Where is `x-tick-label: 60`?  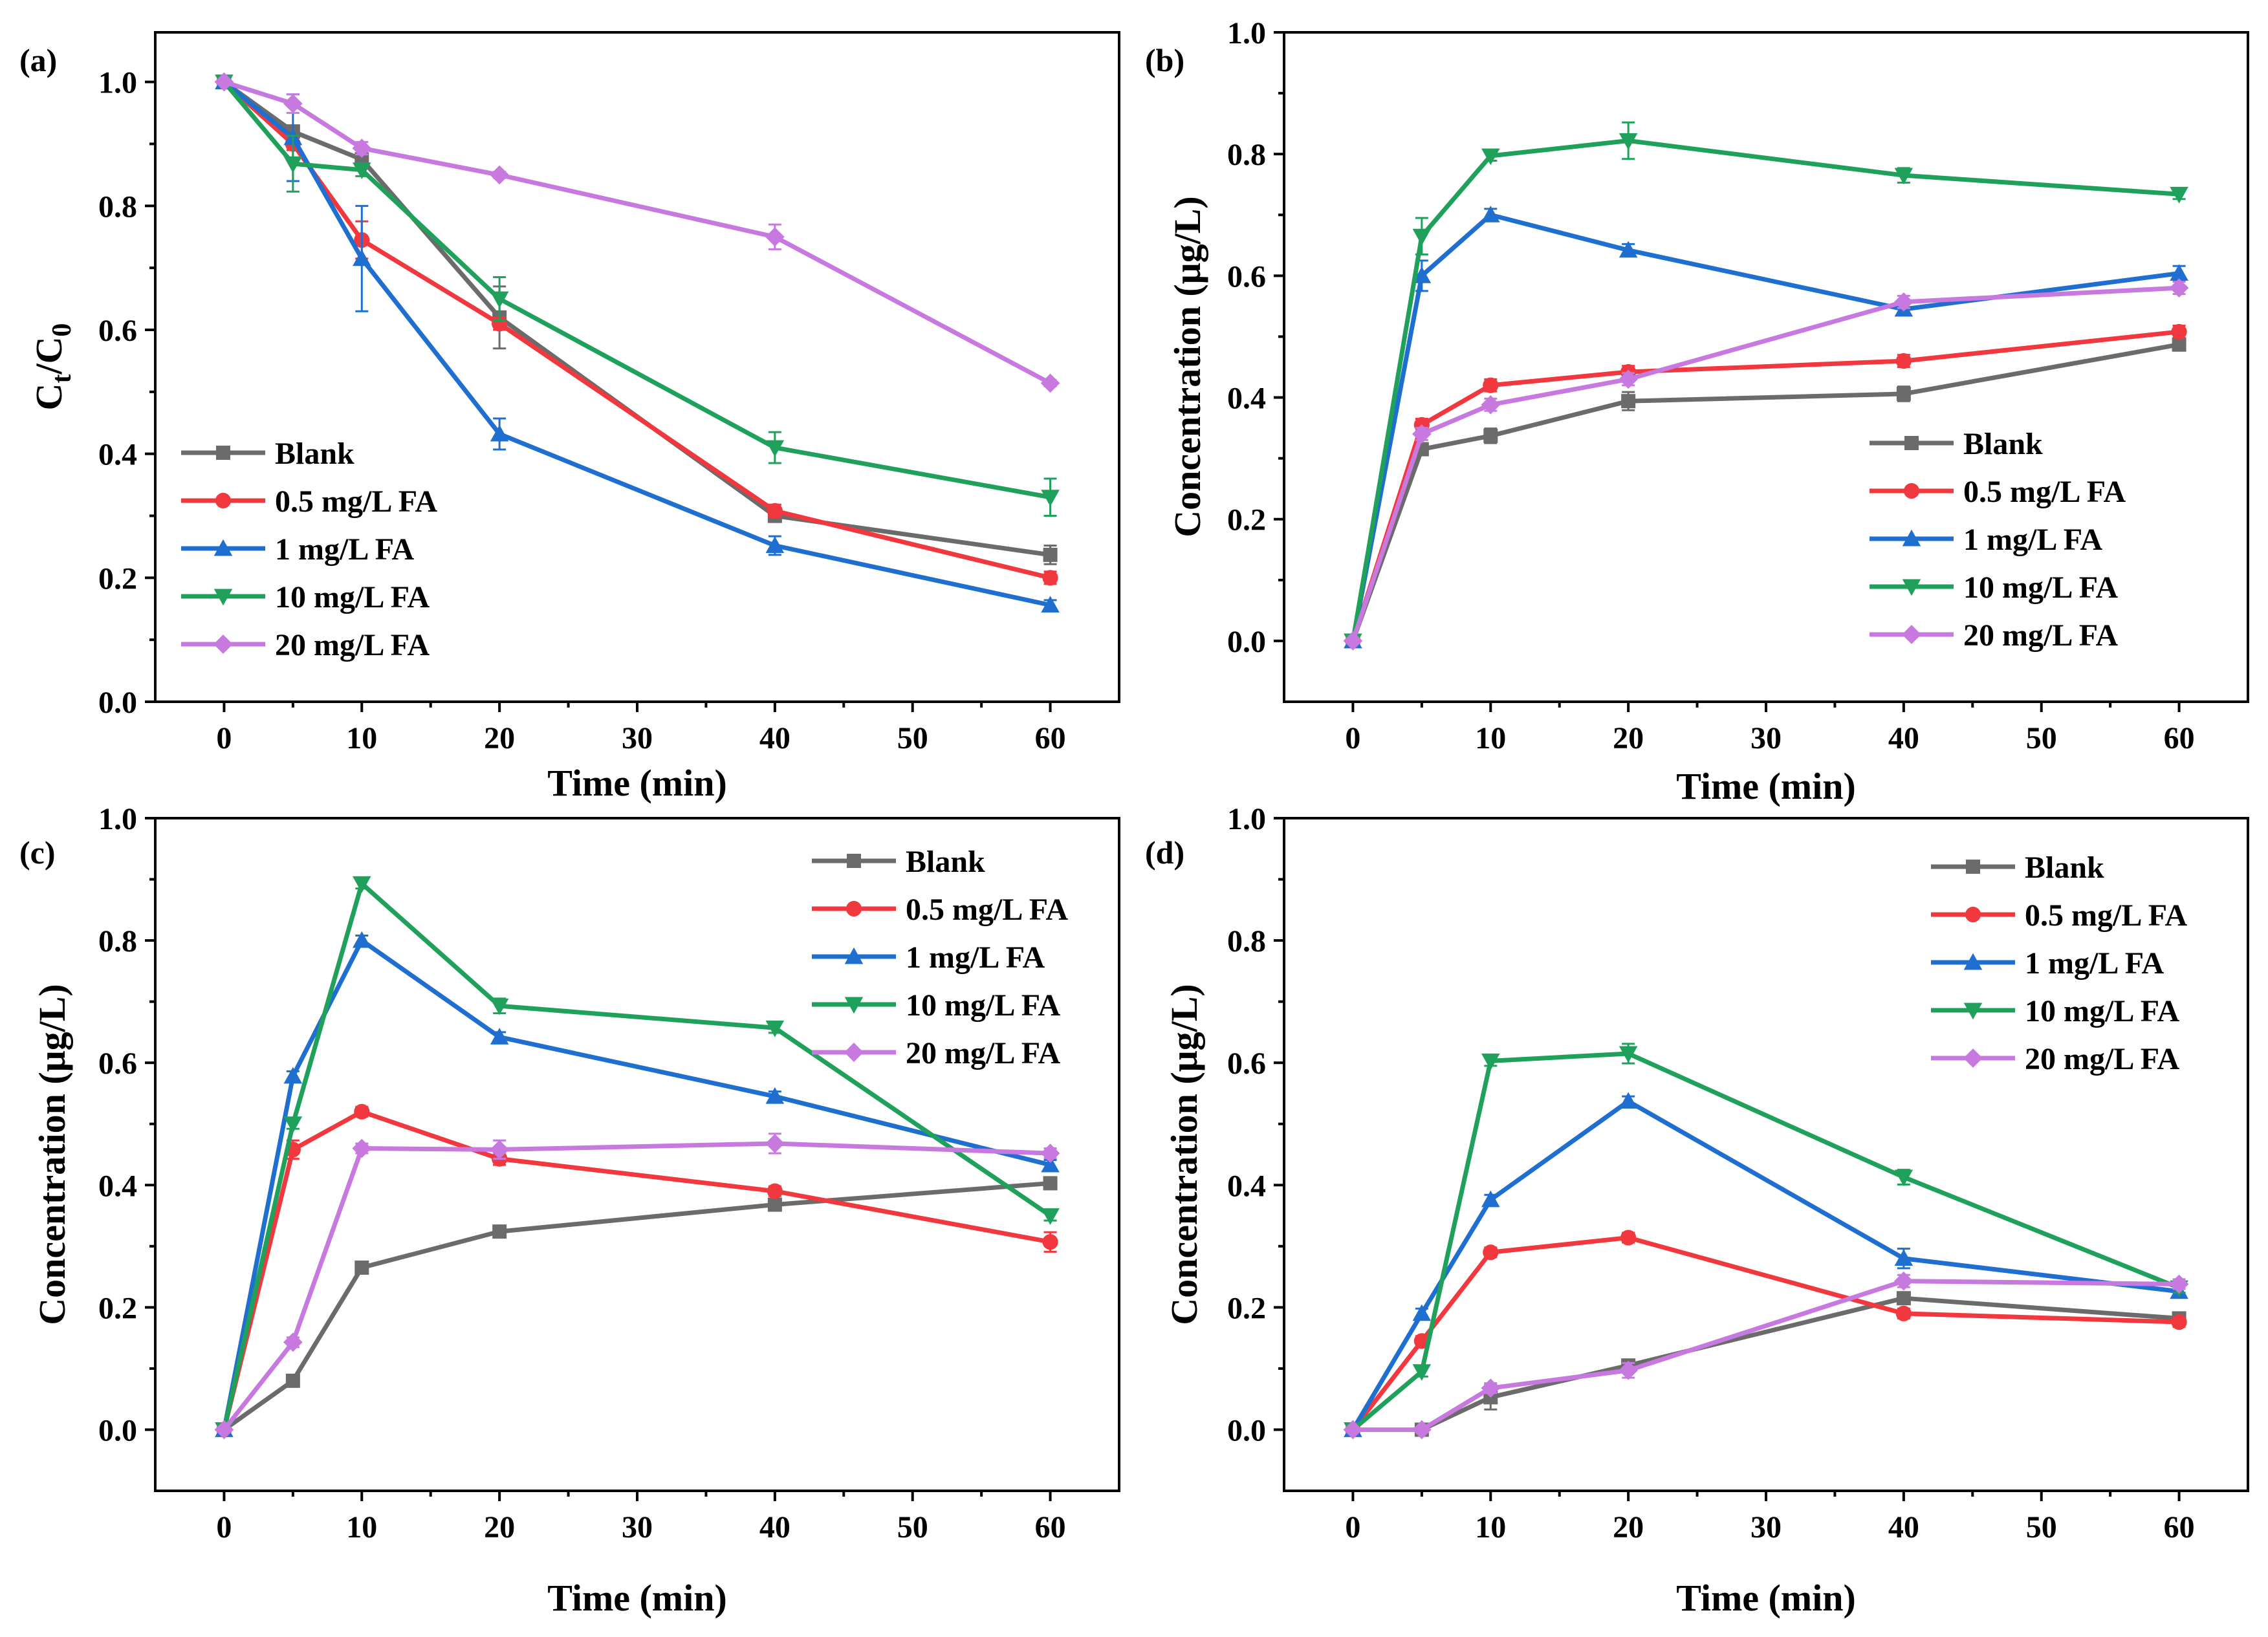
x-tick-label: 60 is located at coordinates (2180, 1527).